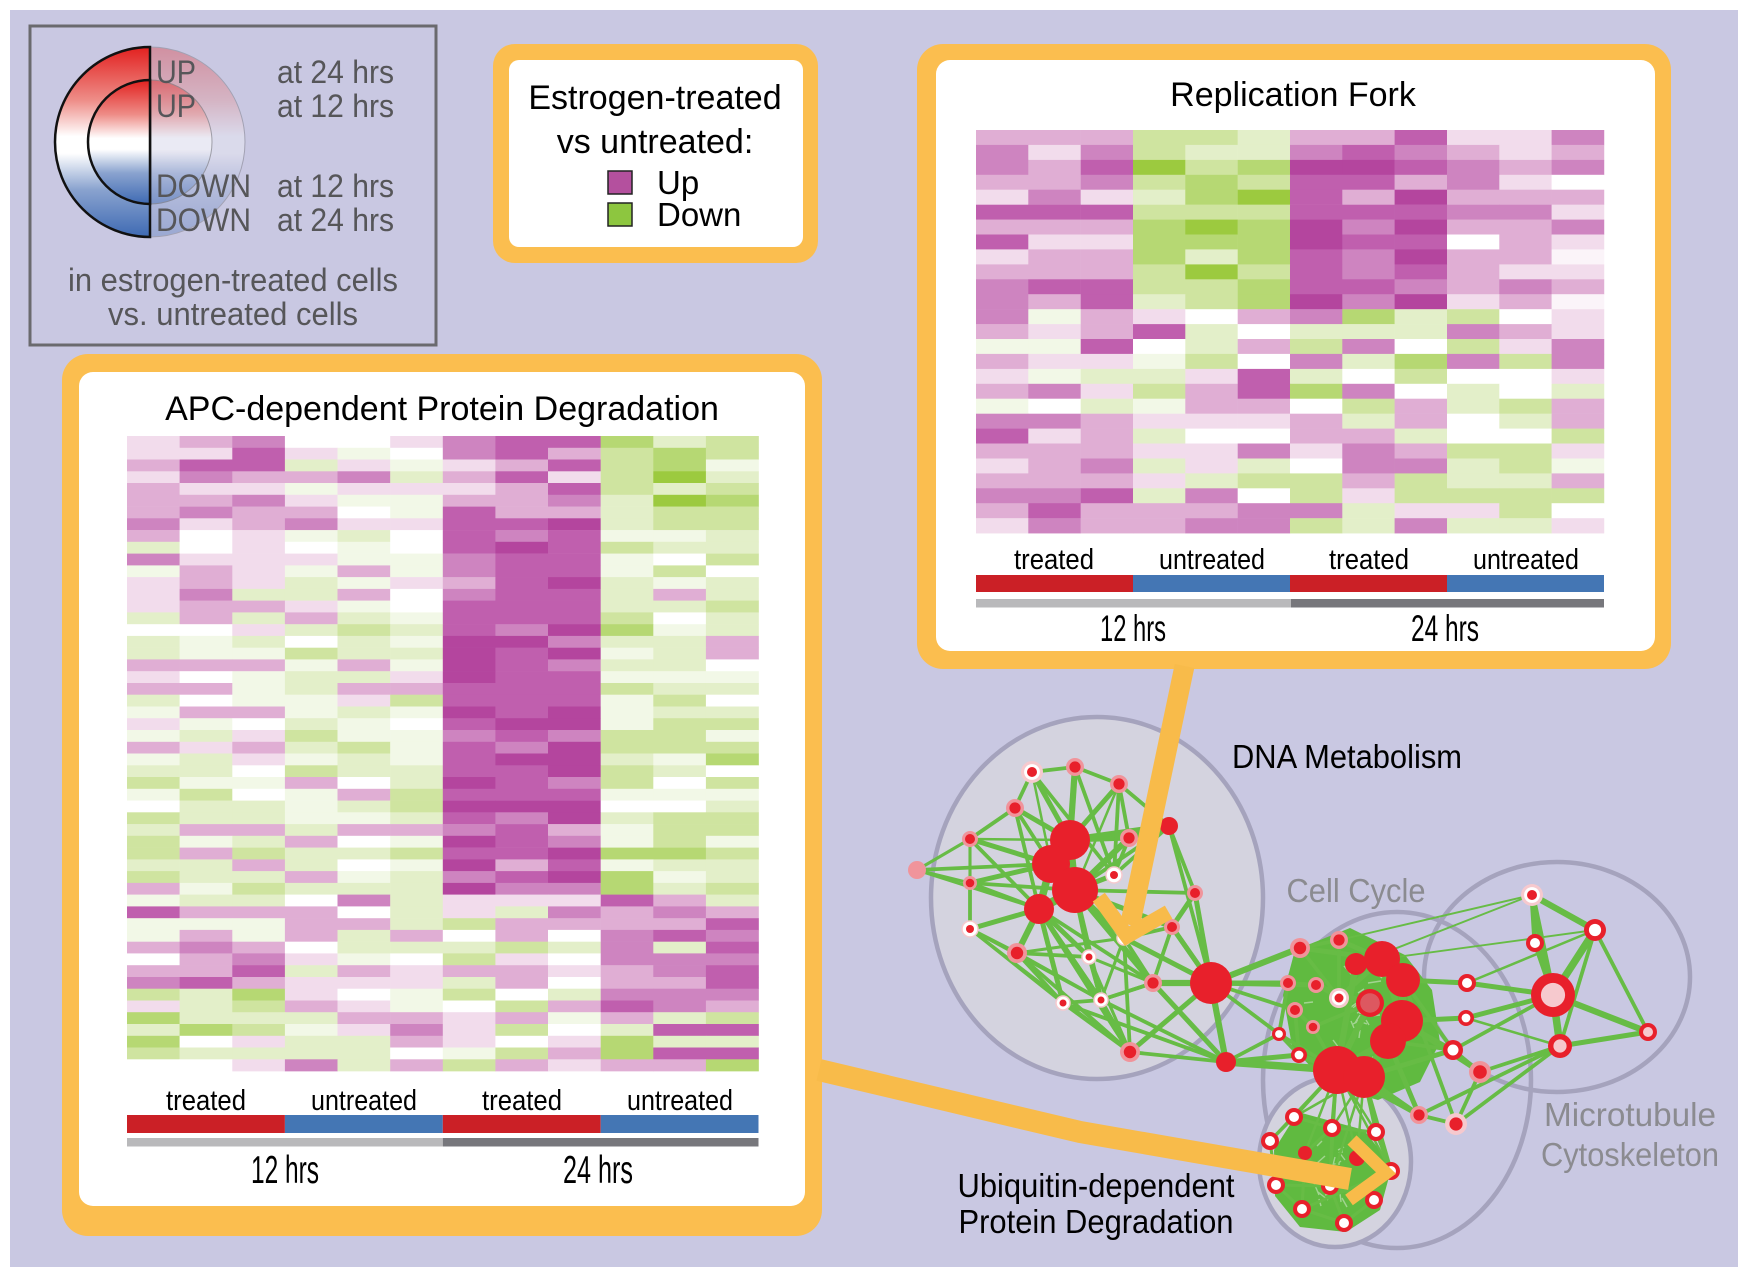 The image size is (1750, 1284). I want to click on svg-text: Microtubule, so click(1630, 1114).